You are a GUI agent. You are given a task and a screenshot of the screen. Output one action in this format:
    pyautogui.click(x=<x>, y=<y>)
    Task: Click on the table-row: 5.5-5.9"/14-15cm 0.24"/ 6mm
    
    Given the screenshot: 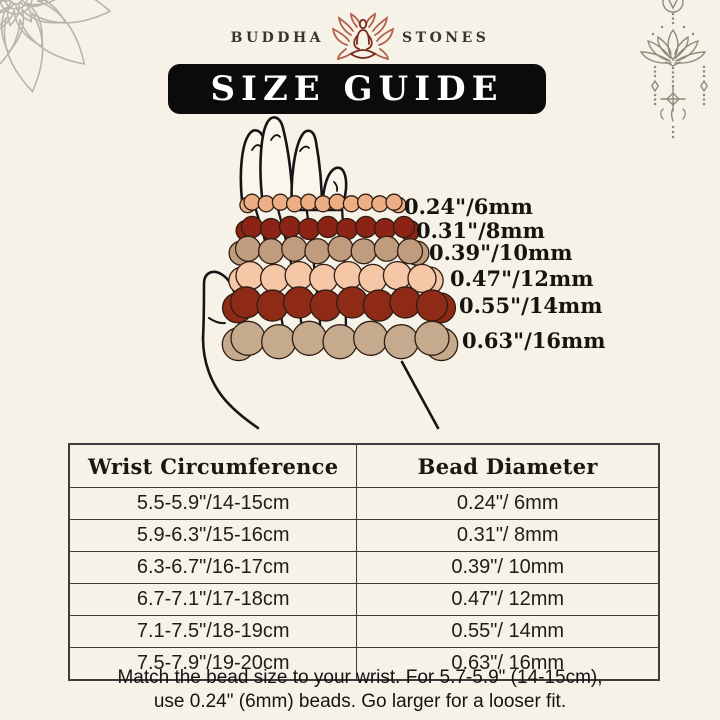 What is the action you would take?
    pyautogui.click(x=364, y=503)
    